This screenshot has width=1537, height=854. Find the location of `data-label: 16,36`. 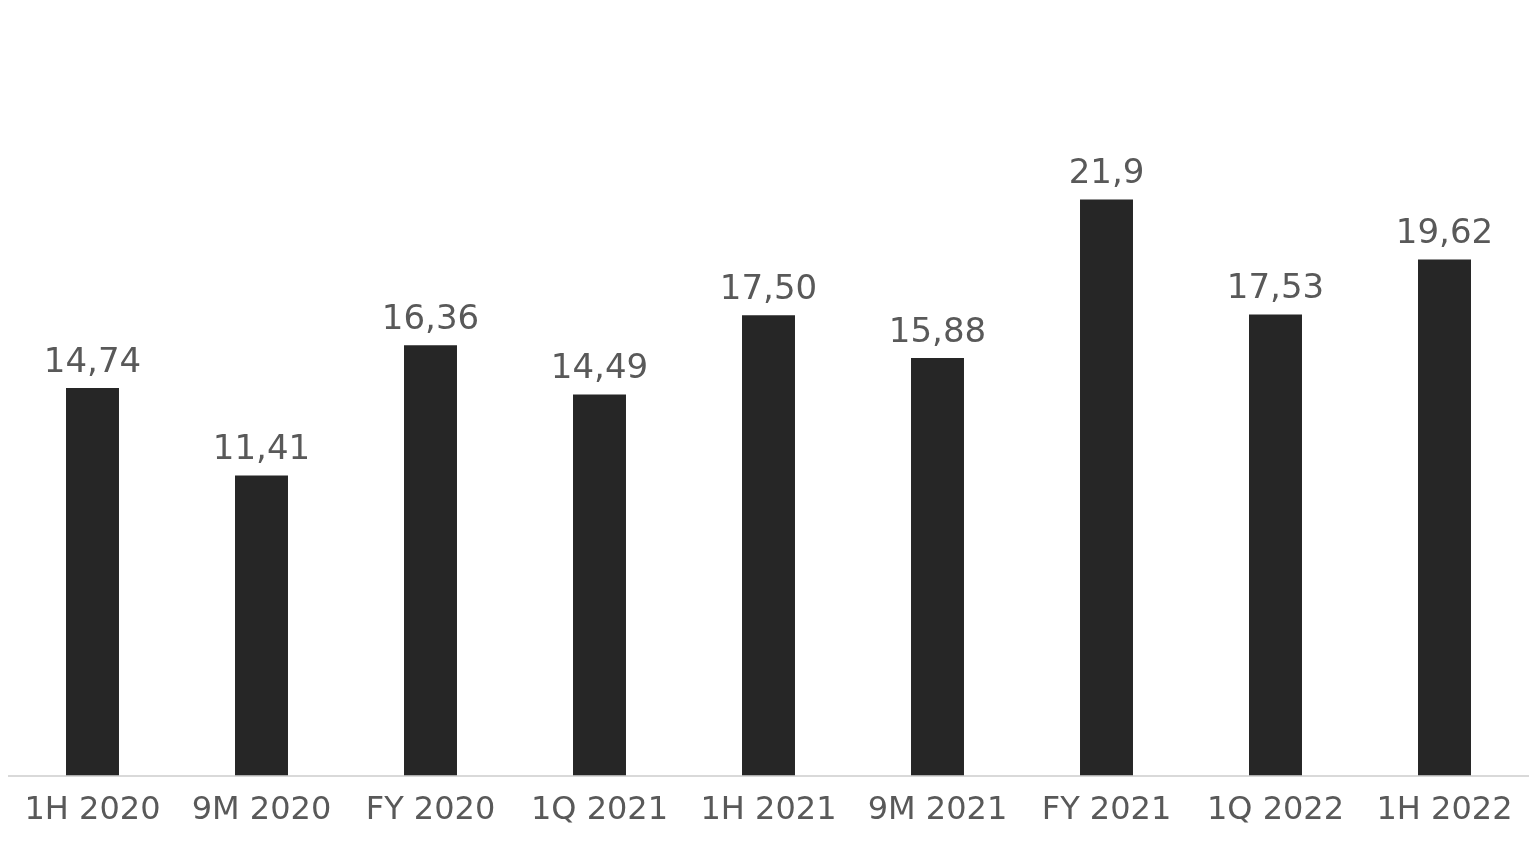

data-label: 16,36 is located at coordinates (430, 317).